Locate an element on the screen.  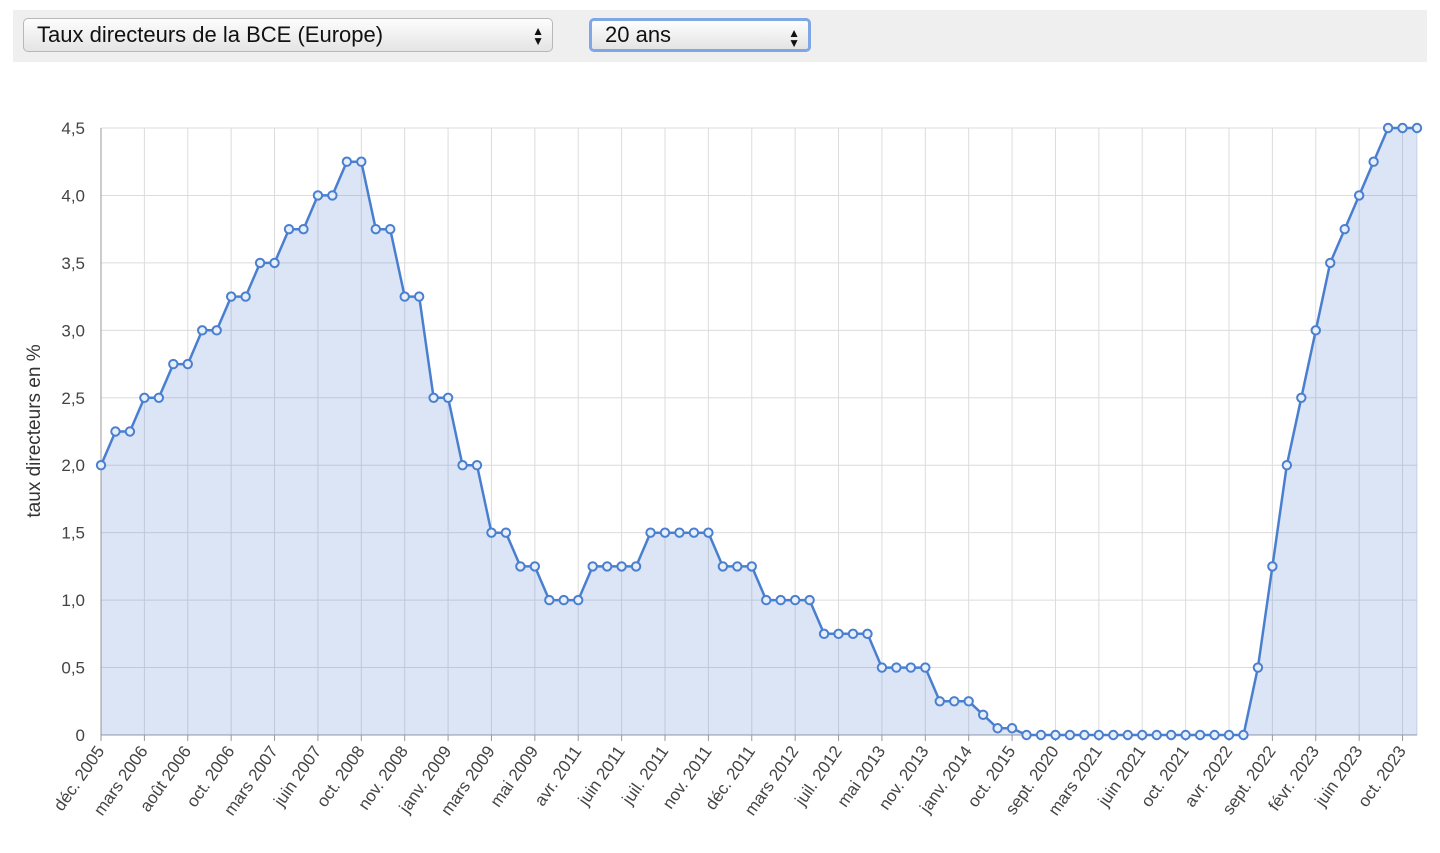
period-select: 20 ans ▲ ▼ is located at coordinates (700, 35).